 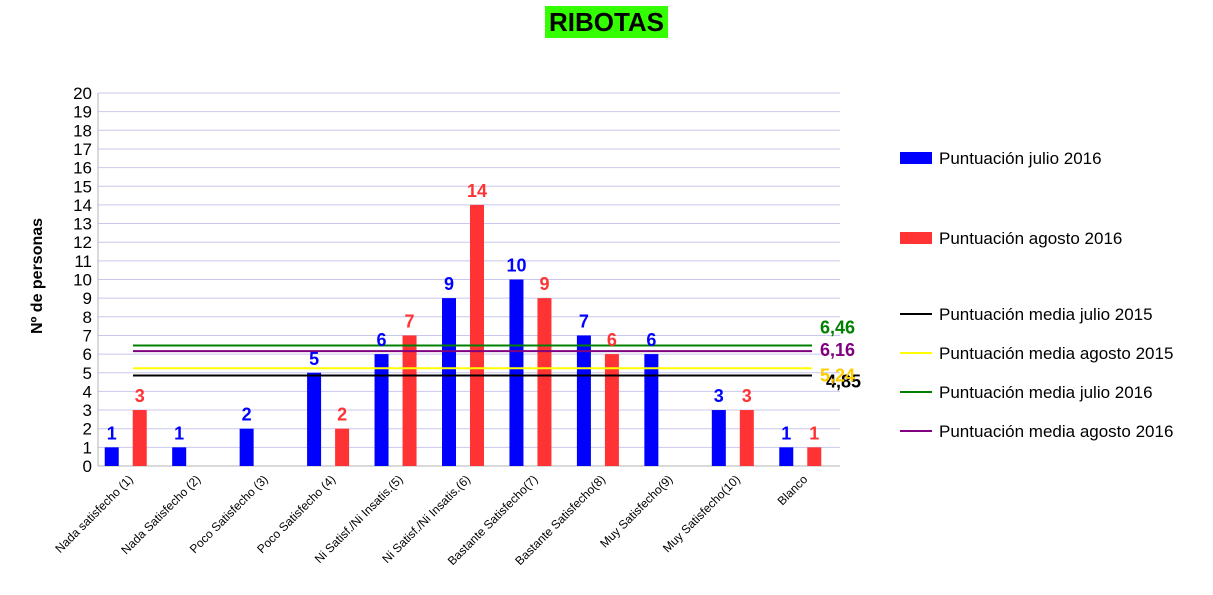 What do you see at coordinates (843, 382) in the screenshot?
I see `reference-line-label: 4,85` at bounding box center [843, 382].